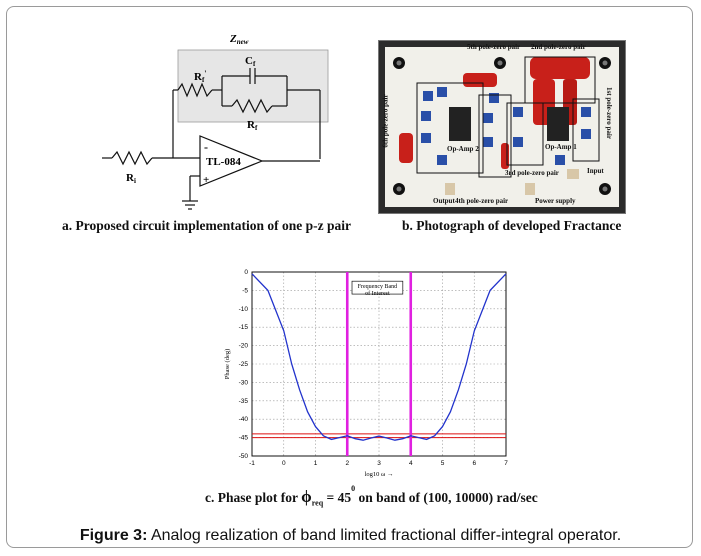  What do you see at coordinates (347, 463) in the screenshot?
I see `x-tick-label: 2` at bounding box center [347, 463].